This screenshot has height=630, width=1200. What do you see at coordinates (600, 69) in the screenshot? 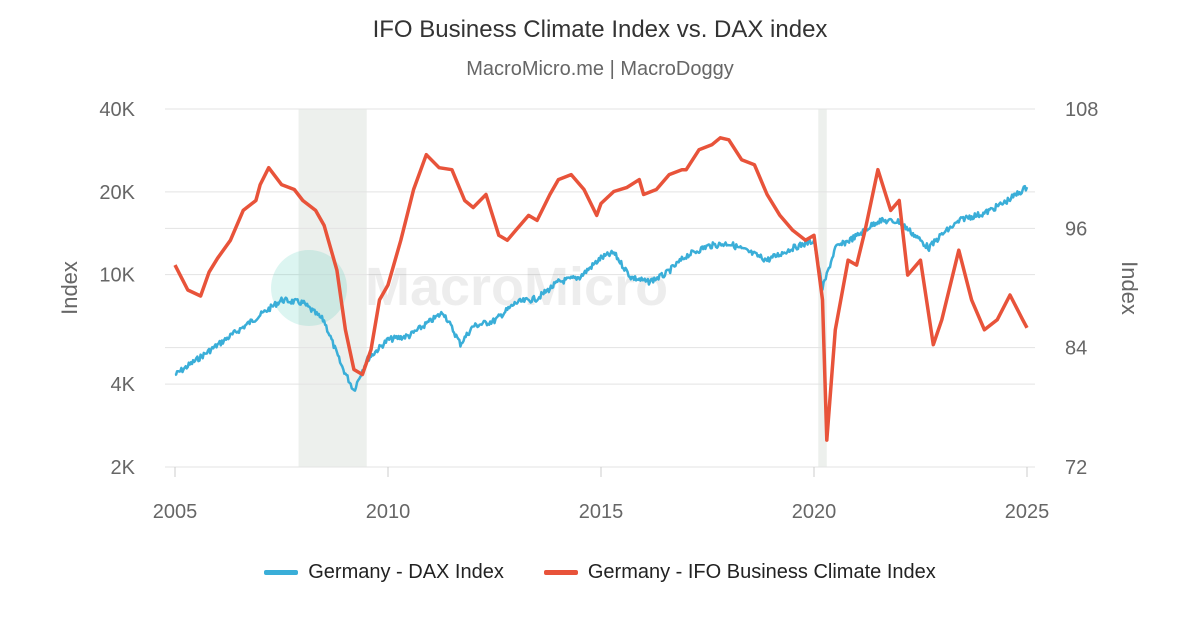
I see `chart-subtitle: MacroMicro.me | MacroDoggy` at bounding box center [600, 69].